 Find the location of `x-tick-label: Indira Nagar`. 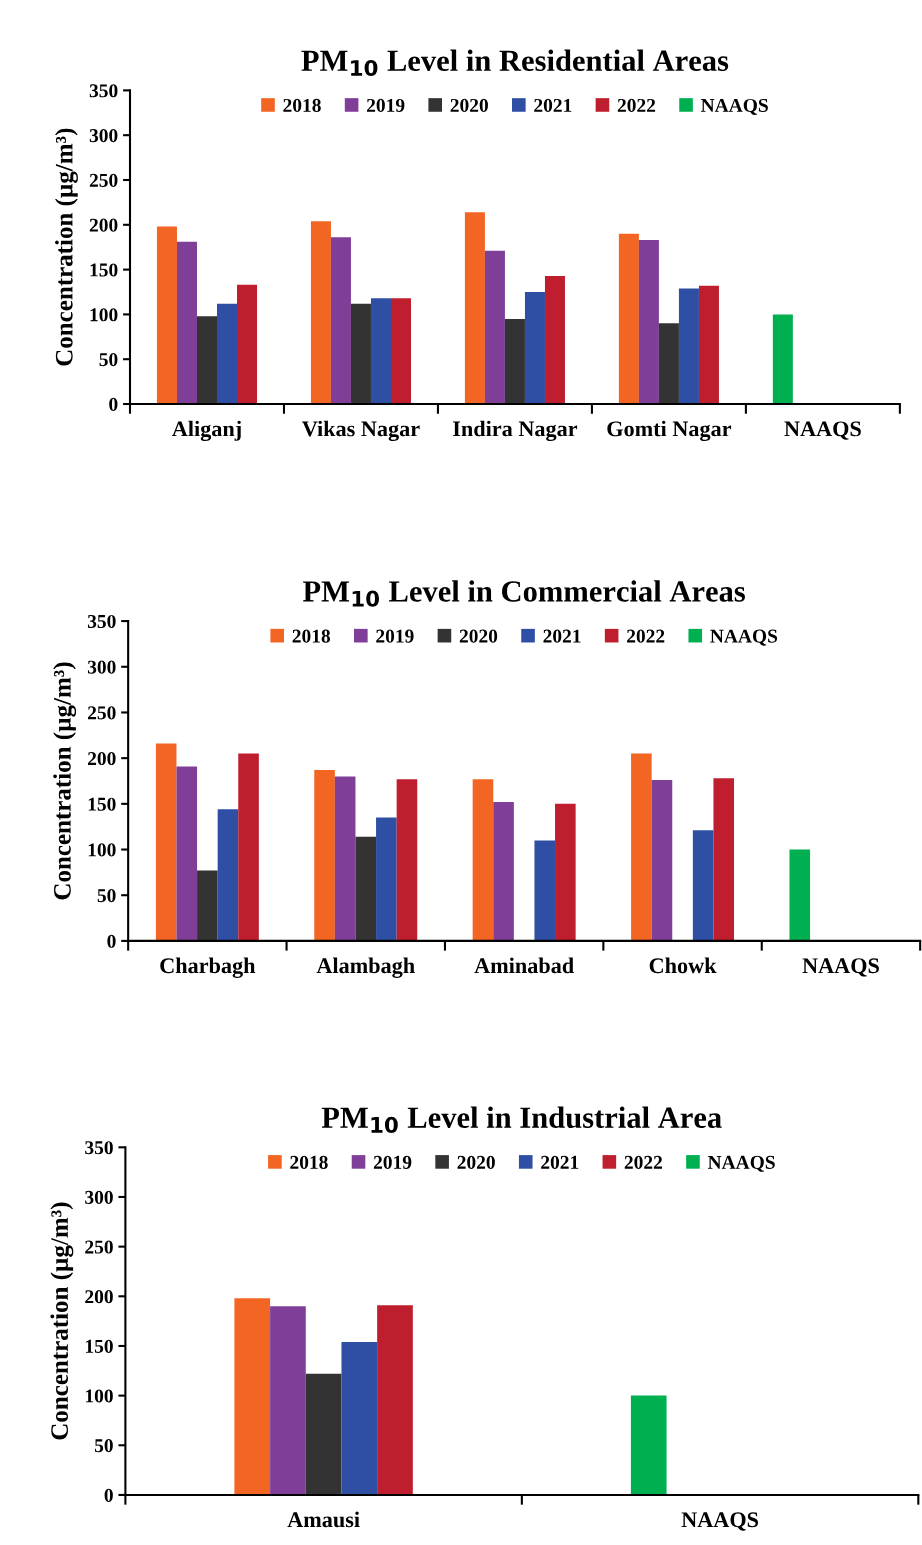

x-tick-label: Indira Nagar is located at coordinates (515, 431).